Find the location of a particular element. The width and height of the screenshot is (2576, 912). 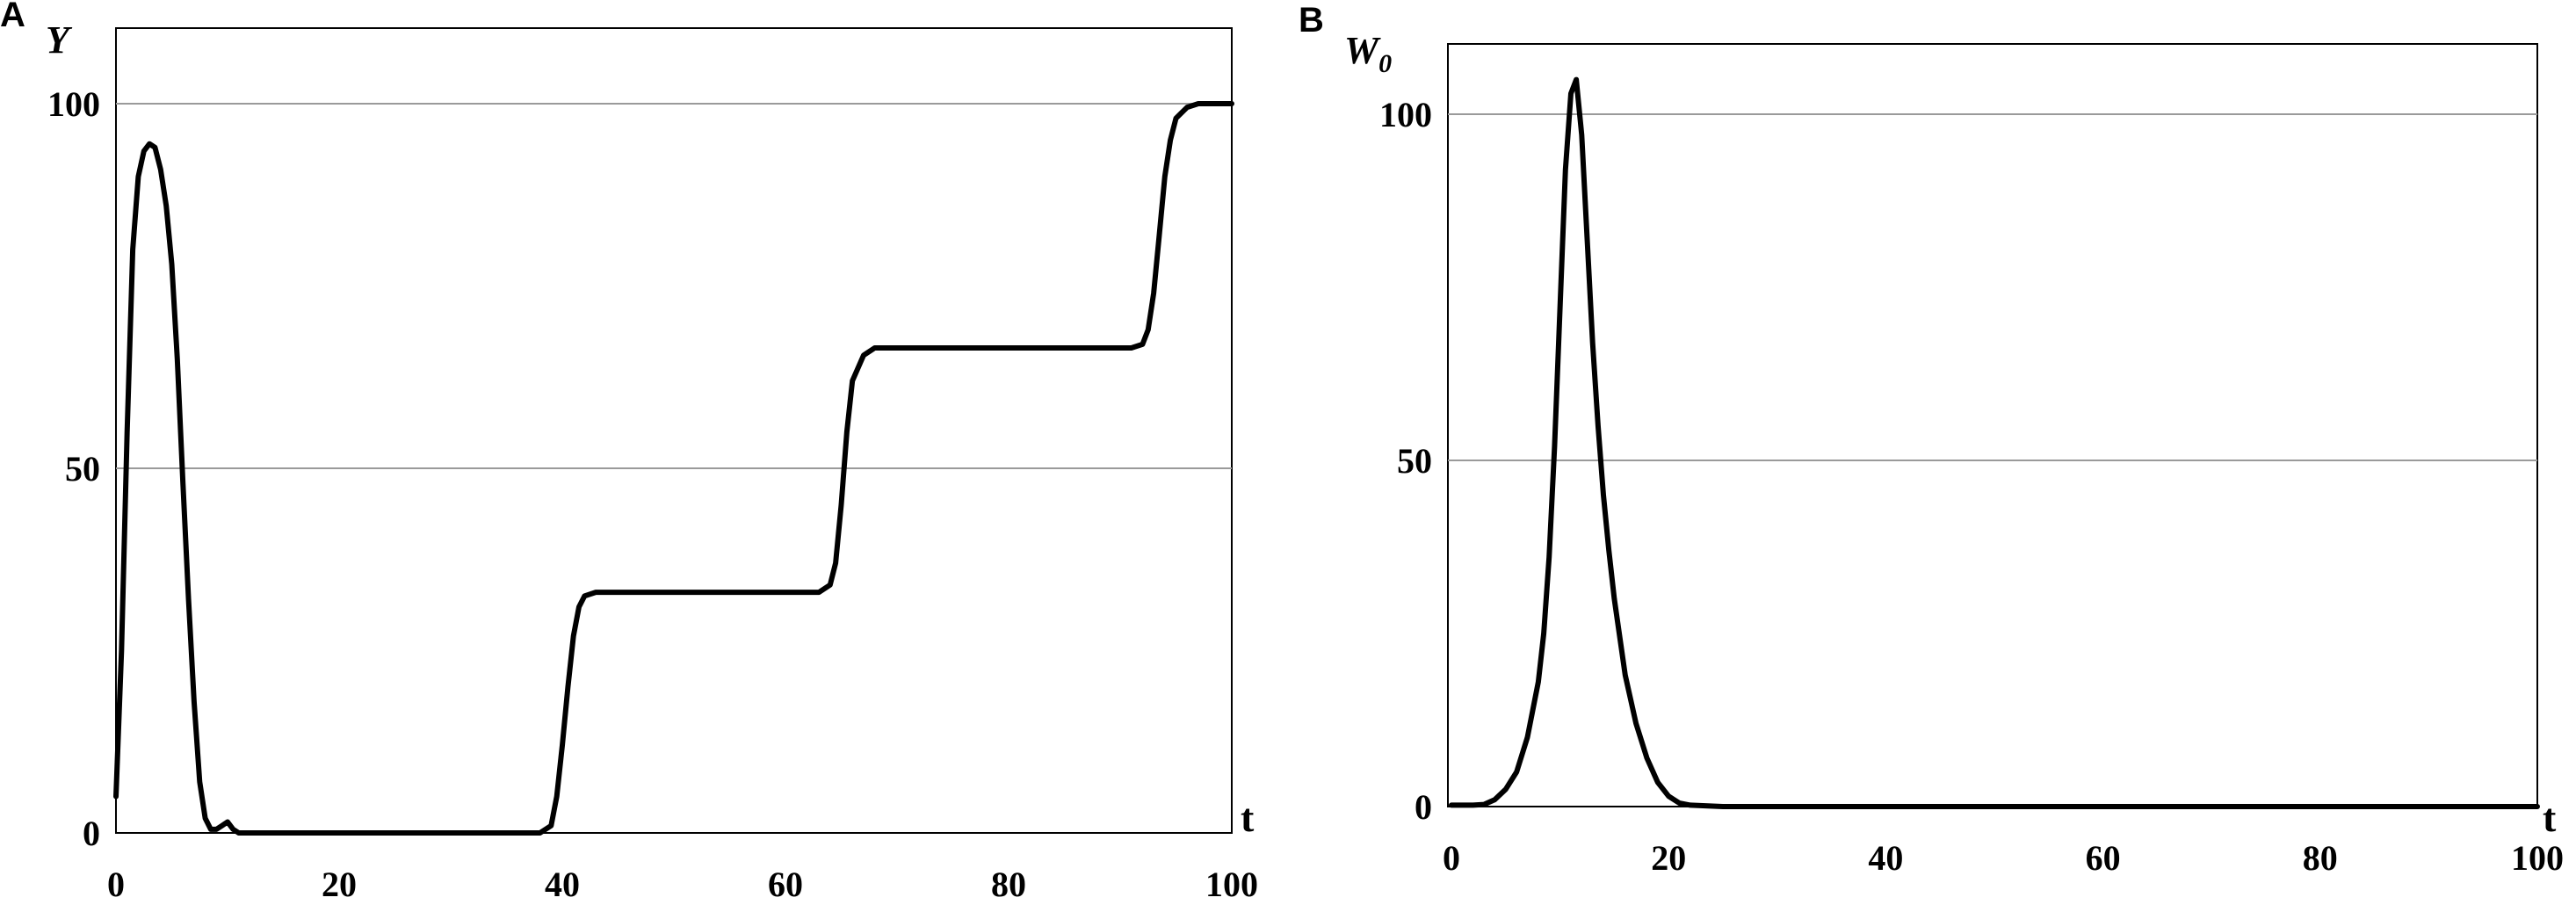

panel-label-a: A is located at coordinates (12, 17).